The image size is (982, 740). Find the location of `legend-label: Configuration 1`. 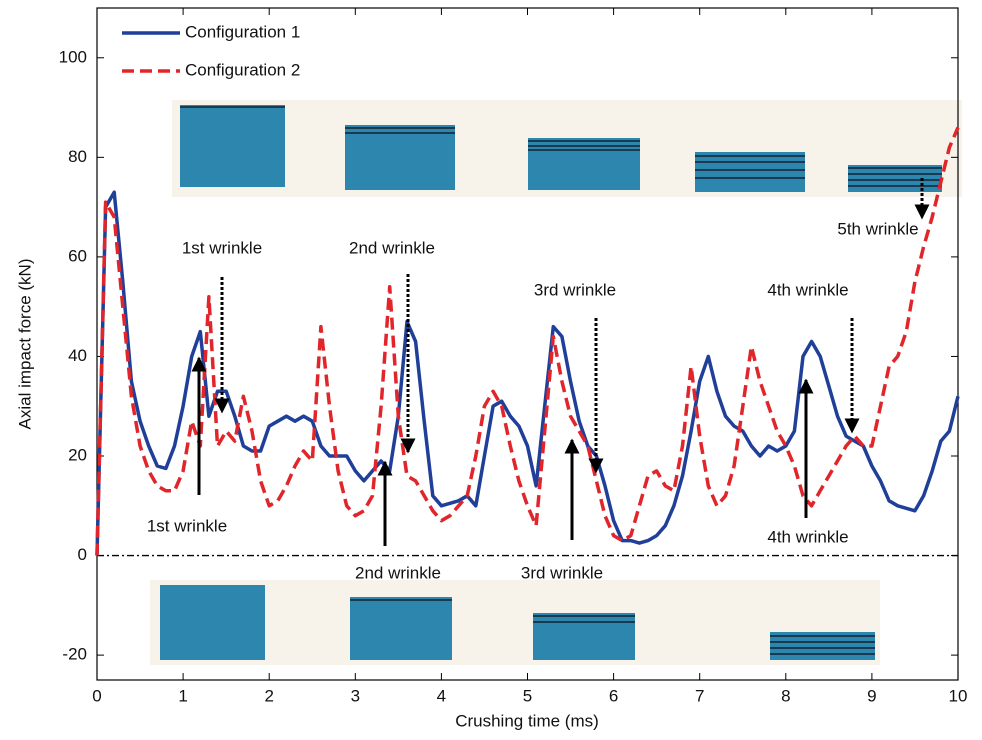

legend-label: Configuration 1 is located at coordinates (242, 31).